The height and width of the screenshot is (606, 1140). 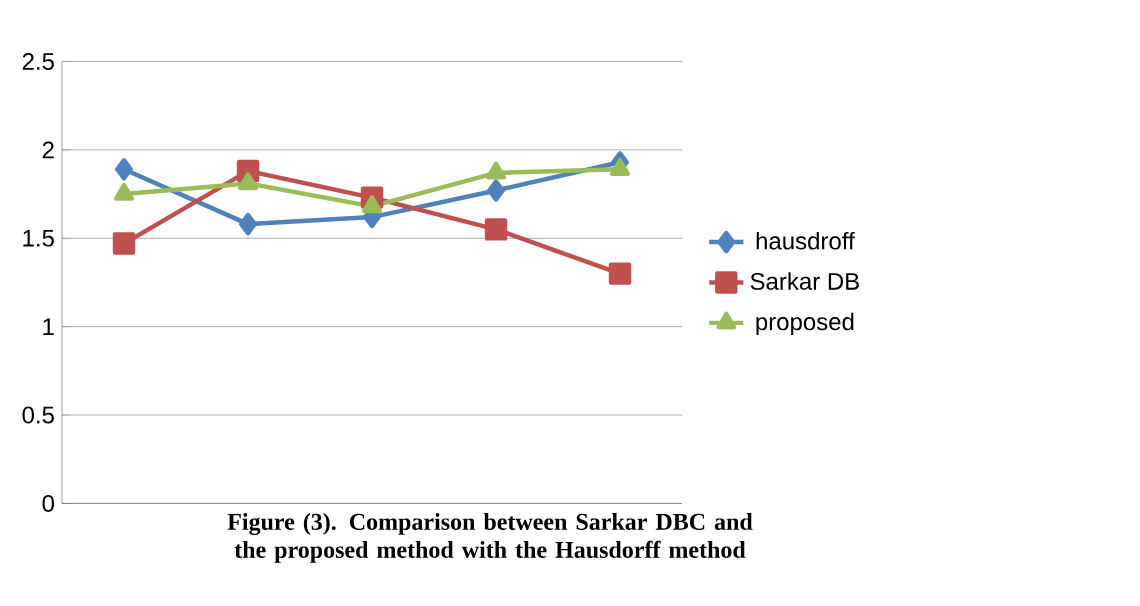 I want to click on y-tick-label: 1, so click(x=48, y=326).